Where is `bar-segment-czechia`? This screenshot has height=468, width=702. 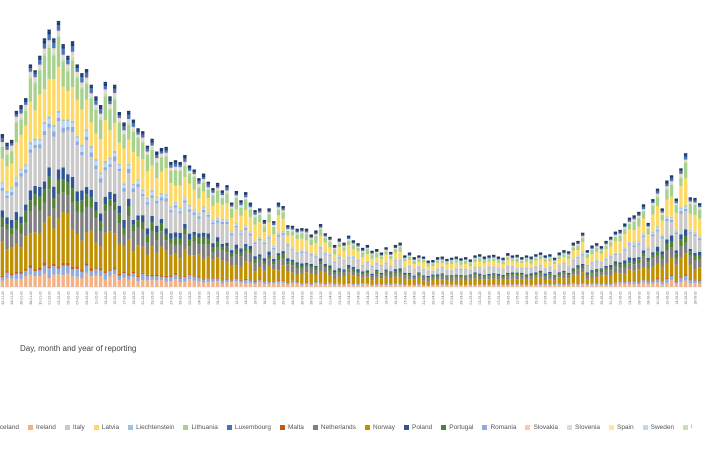
bar-segment-czechia is located at coordinates (250, 205).